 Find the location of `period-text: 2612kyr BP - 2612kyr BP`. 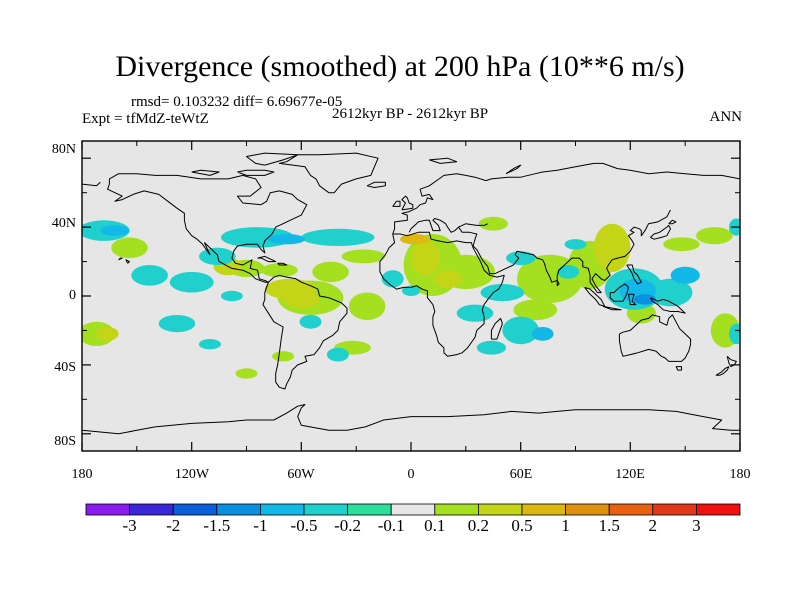

period-text: 2612kyr BP - 2612kyr BP is located at coordinates (410, 114).